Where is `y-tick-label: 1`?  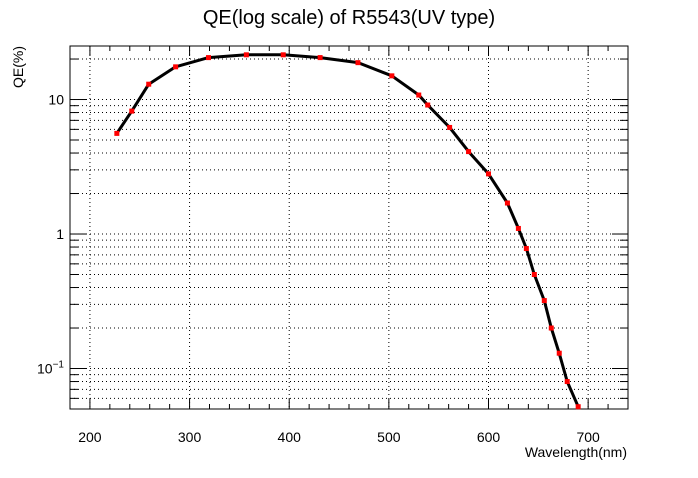 y-tick-label: 1 is located at coordinates (60, 234).